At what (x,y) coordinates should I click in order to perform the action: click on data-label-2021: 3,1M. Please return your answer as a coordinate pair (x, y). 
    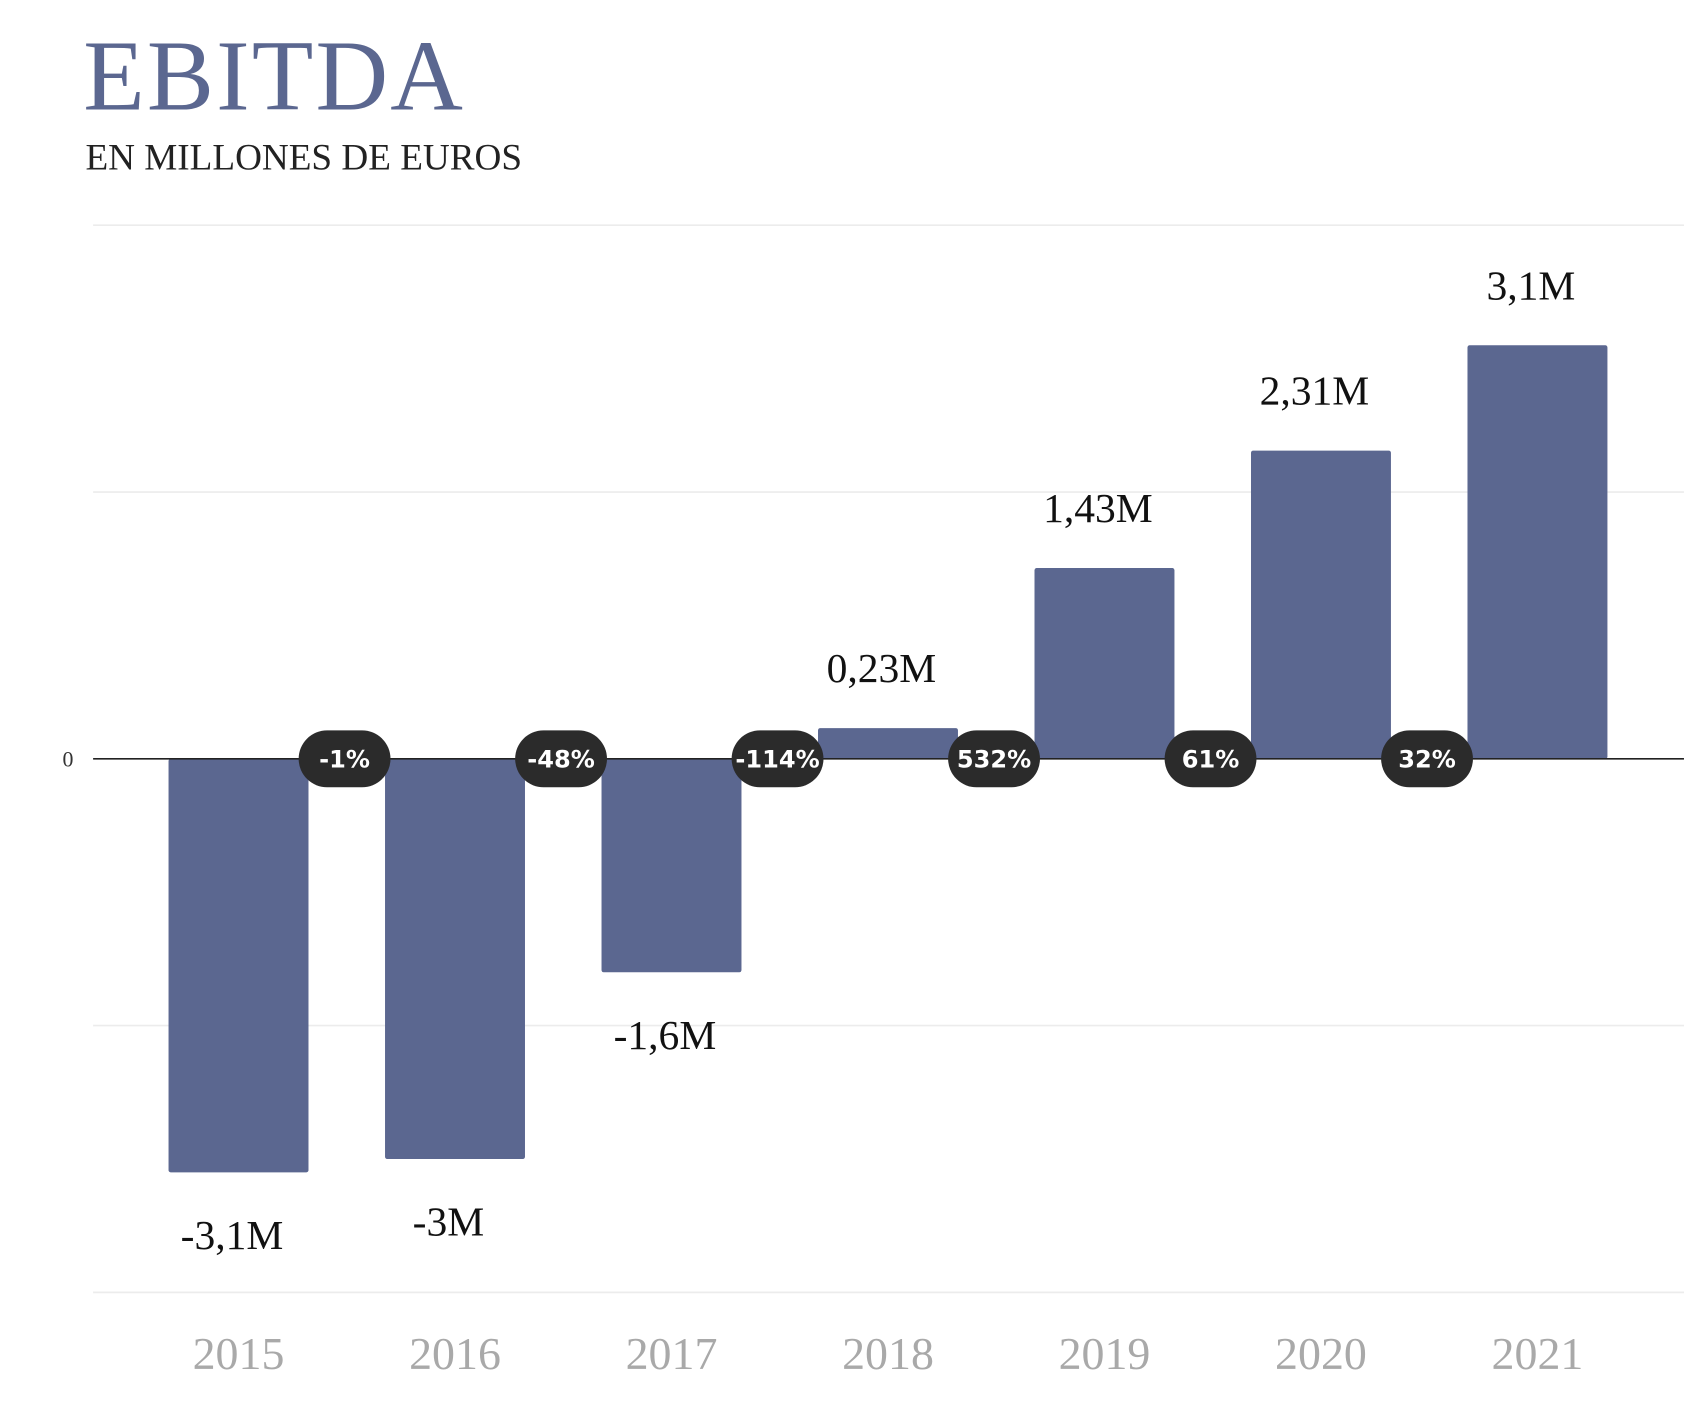
    Looking at the image, I should click on (1530, 285).